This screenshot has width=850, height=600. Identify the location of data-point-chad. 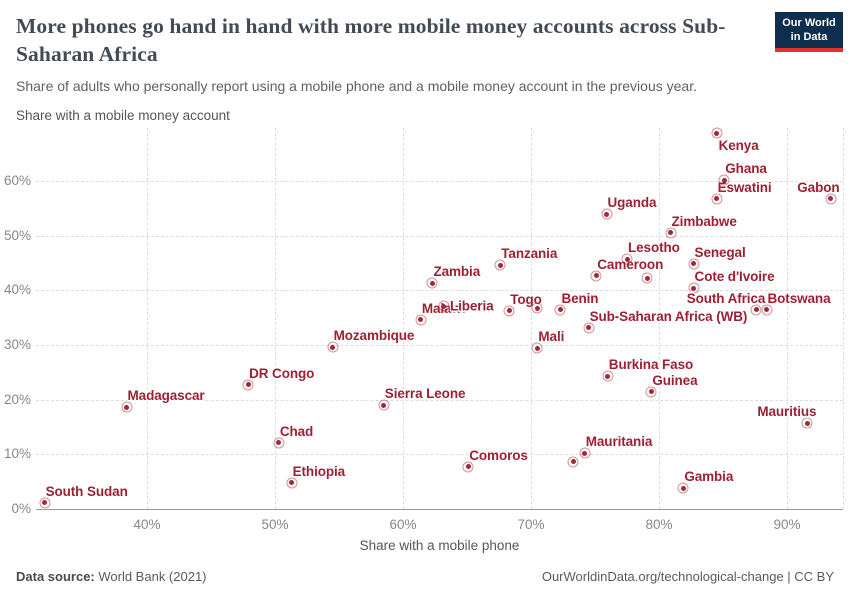
(279, 443).